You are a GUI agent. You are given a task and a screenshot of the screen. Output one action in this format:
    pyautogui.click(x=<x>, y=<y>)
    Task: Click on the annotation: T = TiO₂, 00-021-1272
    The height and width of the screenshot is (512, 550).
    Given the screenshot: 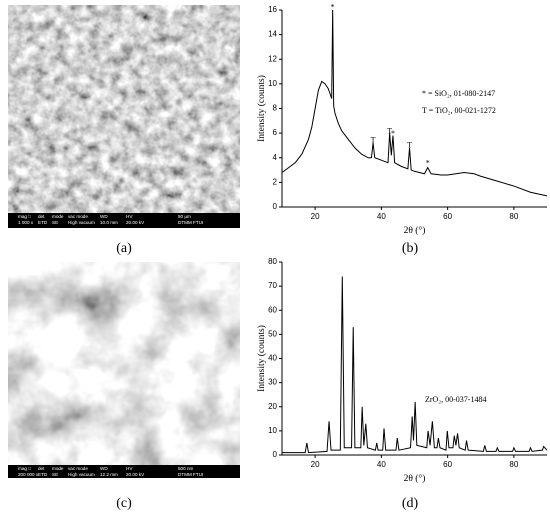 What is the action you would take?
    pyautogui.click(x=459, y=110)
    